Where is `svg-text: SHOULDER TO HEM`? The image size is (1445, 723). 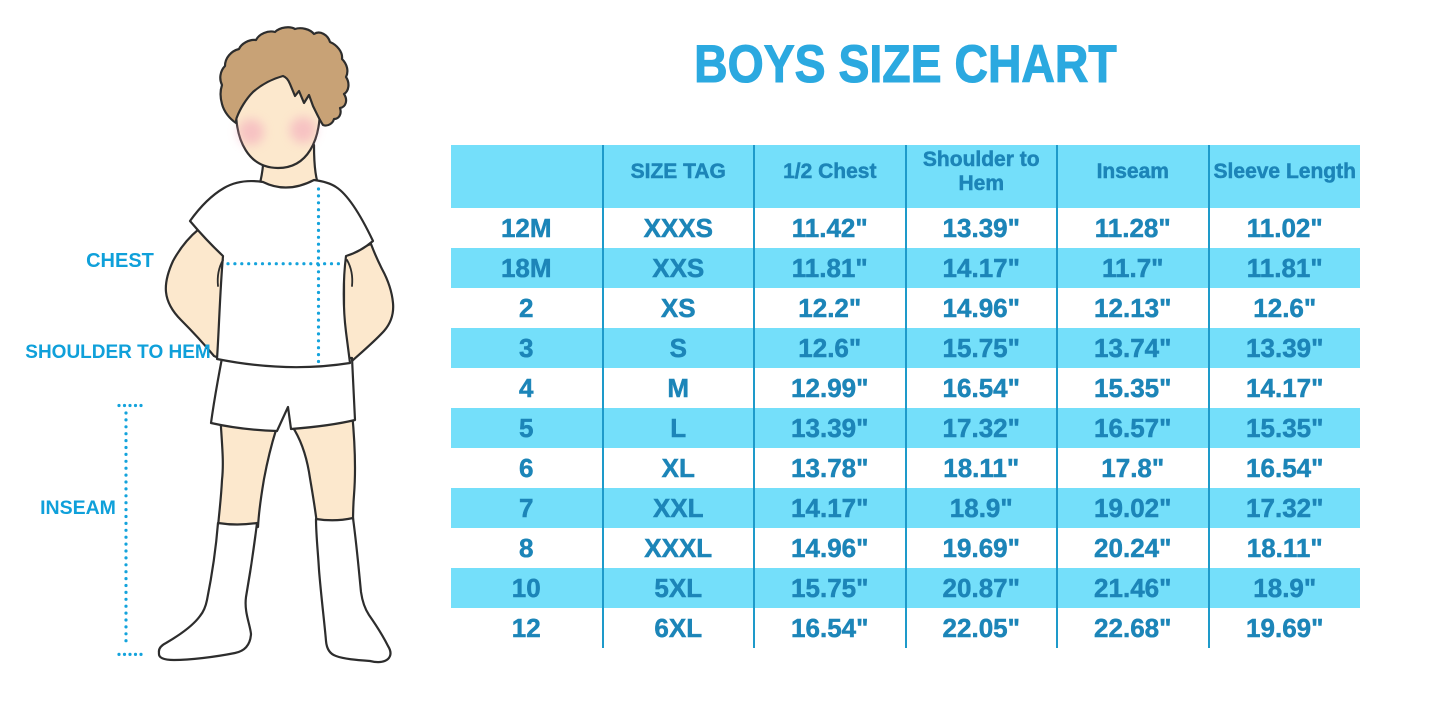
svg-text: SHOULDER TO HEM is located at coordinates (117, 352).